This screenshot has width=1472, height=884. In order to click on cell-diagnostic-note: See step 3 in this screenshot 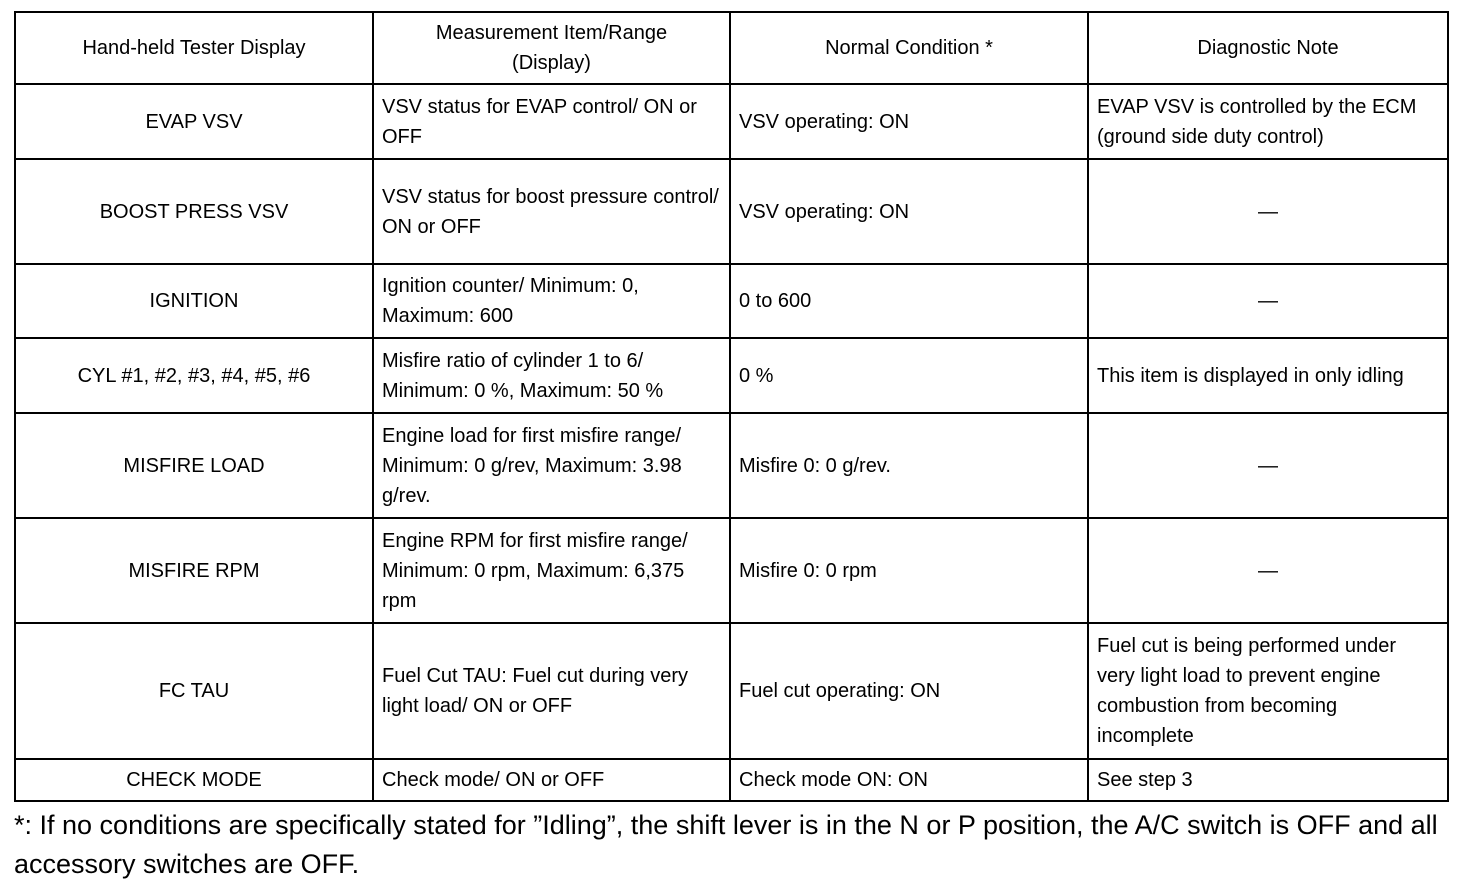, I will do `click(1268, 780)`.